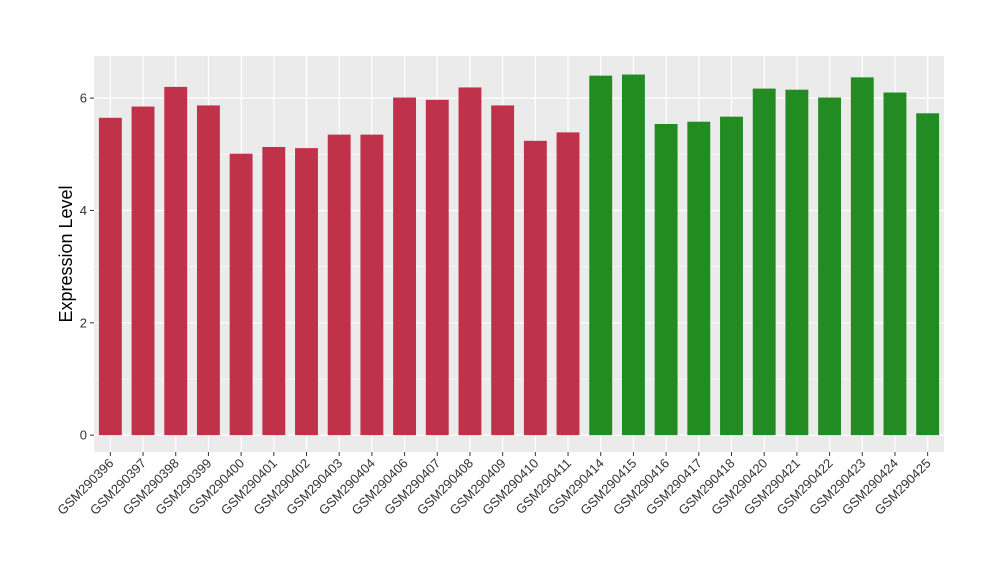 The width and height of the screenshot is (1000, 580). Describe the element at coordinates (601, 255) in the screenshot. I see `bar-GSM290414` at that location.